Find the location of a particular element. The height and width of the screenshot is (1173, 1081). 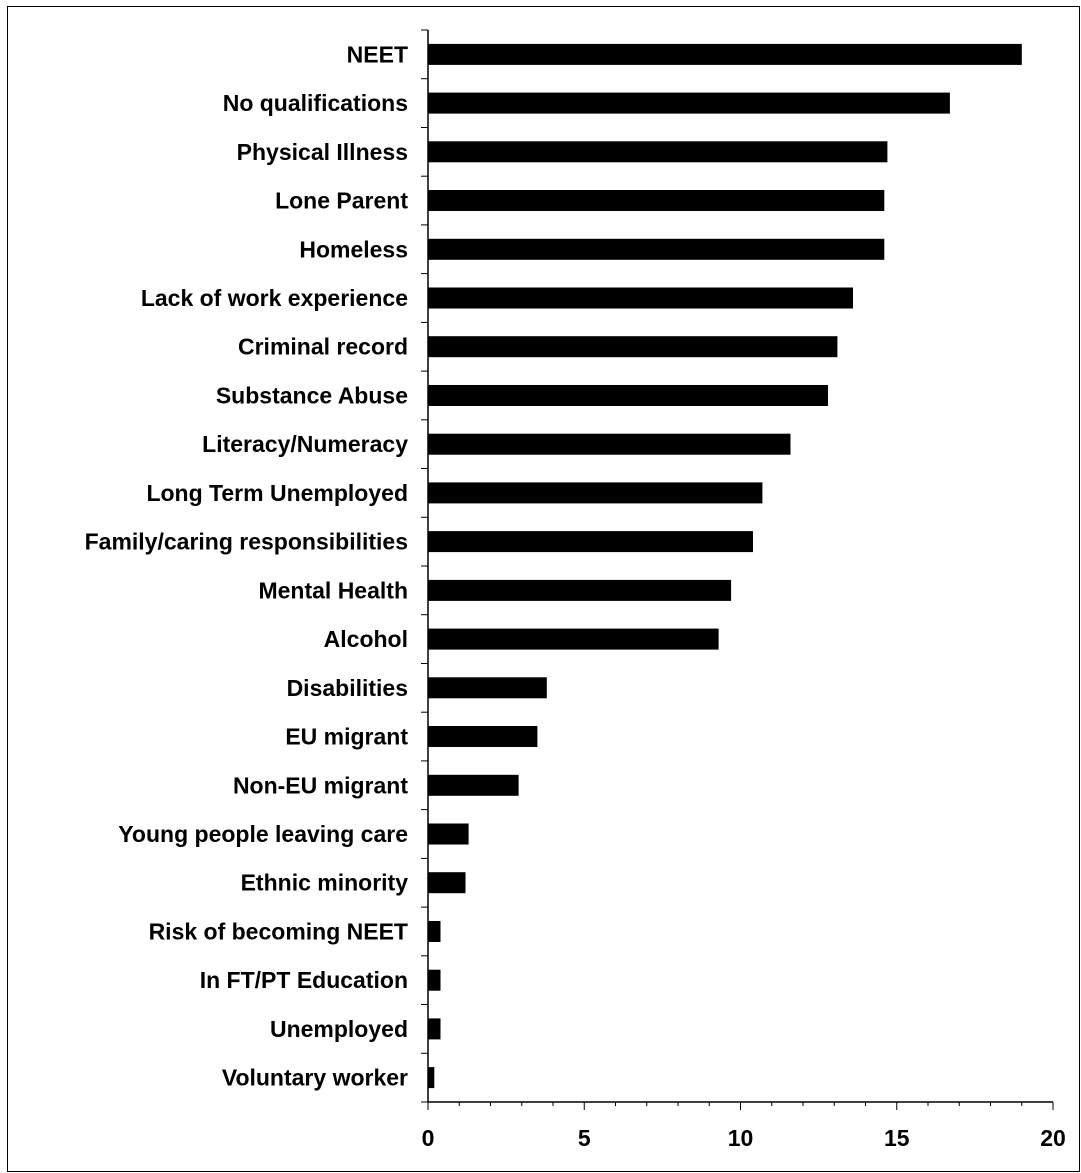

category-label: NEET is located at coordinates (377, 54).